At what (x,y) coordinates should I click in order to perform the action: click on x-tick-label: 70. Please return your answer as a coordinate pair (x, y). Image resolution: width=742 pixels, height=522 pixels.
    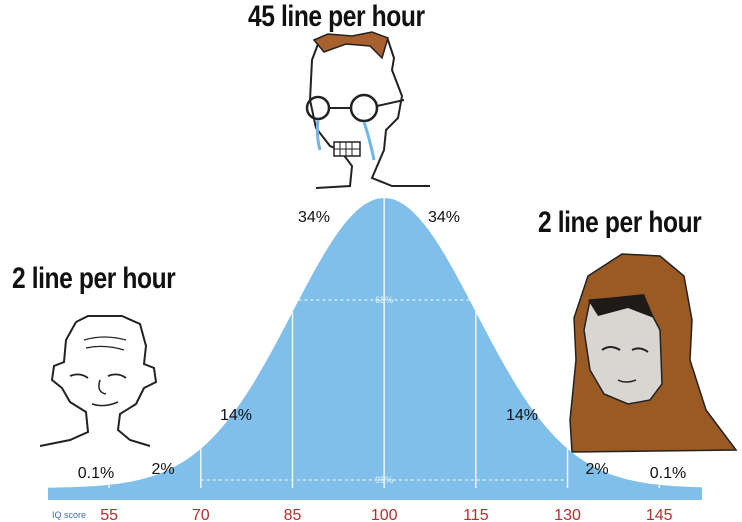
    Looking at the image, I should click on (201, 514).